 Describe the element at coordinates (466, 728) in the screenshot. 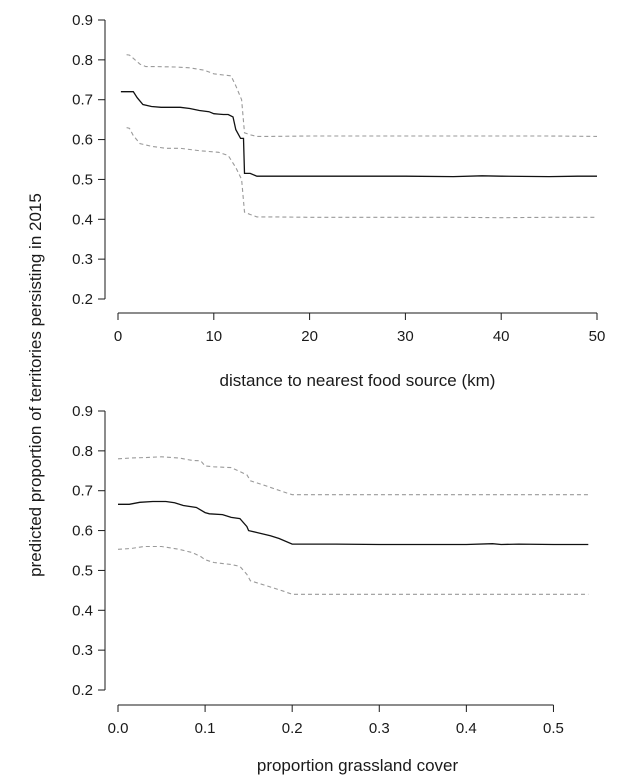

I see `x-tick-label: 0.4` at that location.